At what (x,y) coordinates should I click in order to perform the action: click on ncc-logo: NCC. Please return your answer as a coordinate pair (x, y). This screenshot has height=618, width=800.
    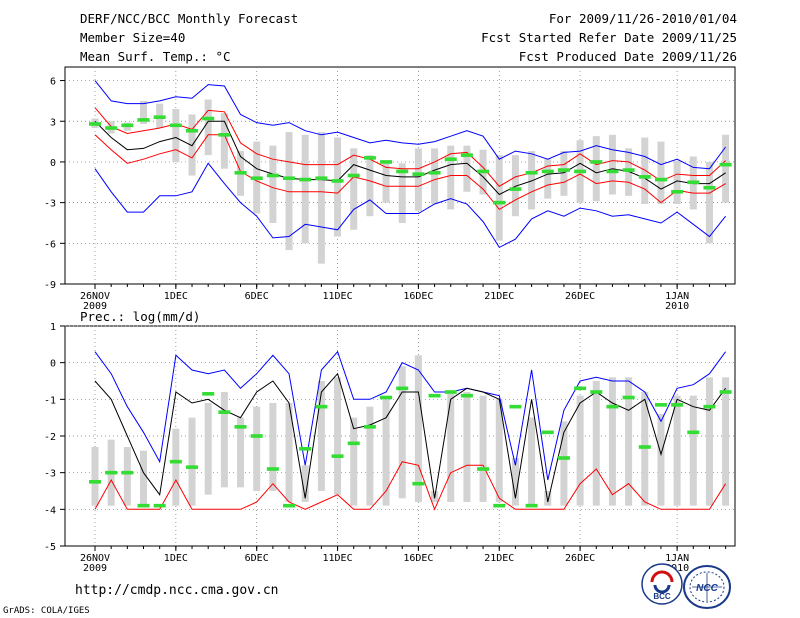
    Looking at the image, I should click on (707, 587).